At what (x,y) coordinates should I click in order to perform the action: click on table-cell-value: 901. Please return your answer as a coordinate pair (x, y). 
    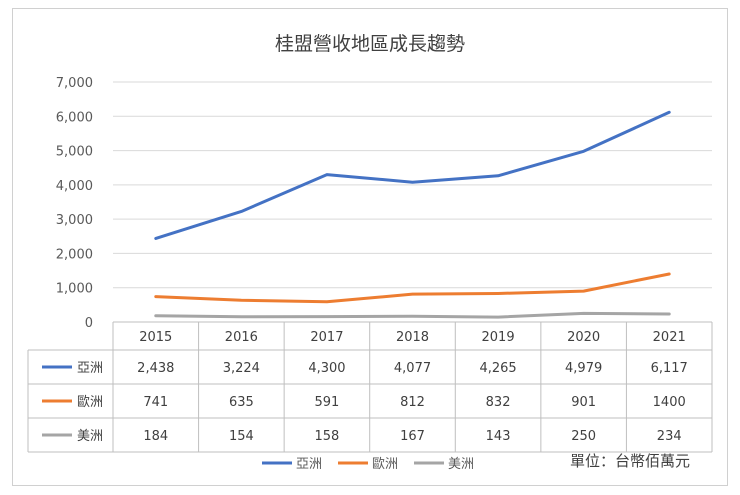
    Looking at the image, I should click on (583, 402).